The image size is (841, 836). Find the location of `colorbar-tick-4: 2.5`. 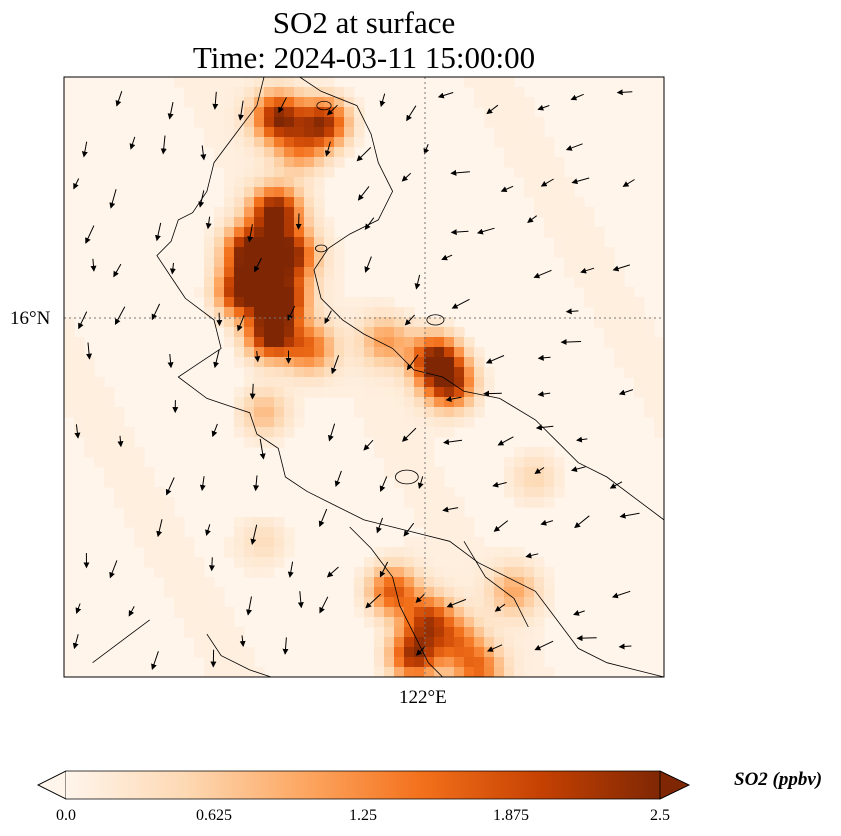

colorbar-tick-4: 2.5 is located at coordinates (660, 815).